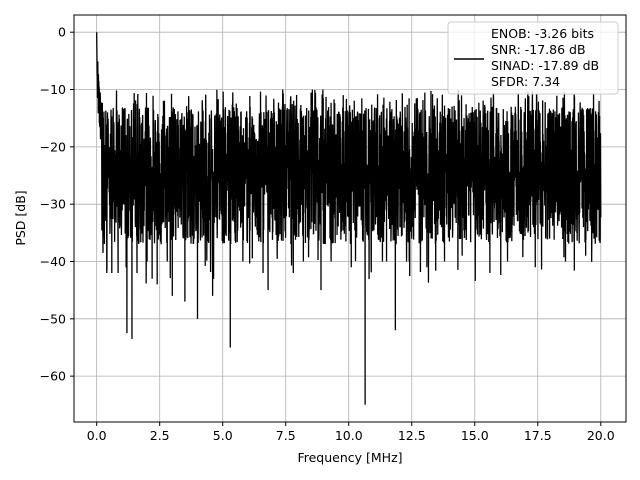  What do you see at coordinates (223, 435) in the screenshot?
I see `x-tick-label: 5.0` at bounding box center [223, 435].